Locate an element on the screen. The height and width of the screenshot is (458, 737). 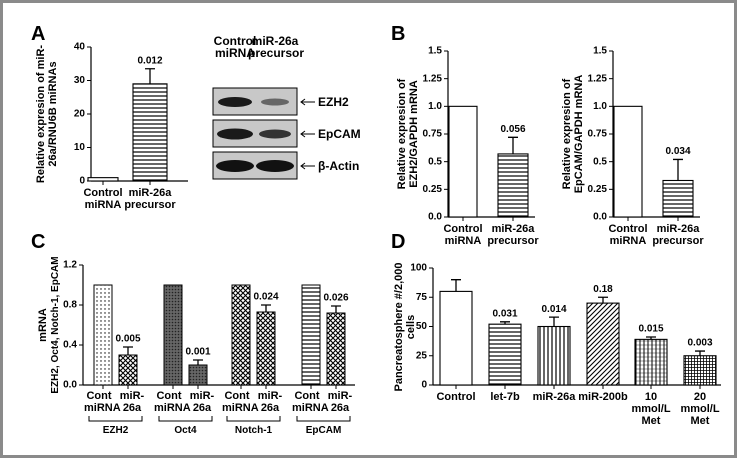
blot-band-label: β-Actin is located at coordinates (339, 166).